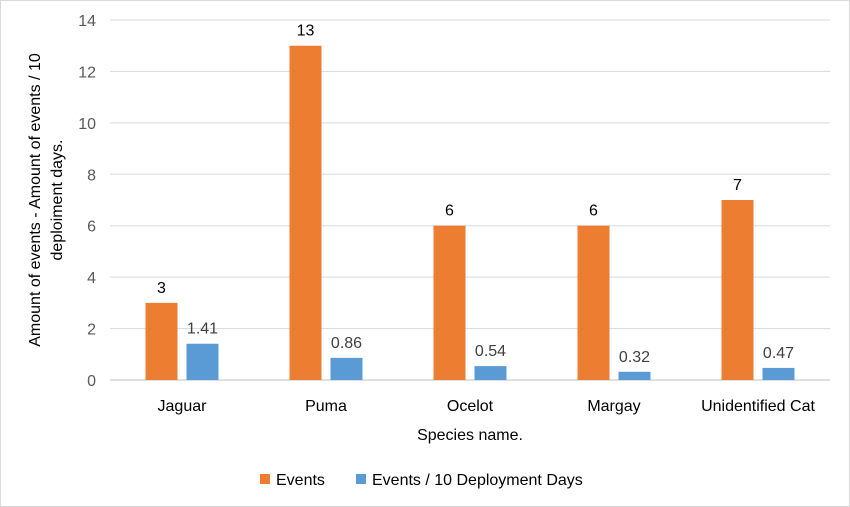 The image size is (850, 507). I want to click on x-category-label: Unidentified Cat, so click(758, 406).